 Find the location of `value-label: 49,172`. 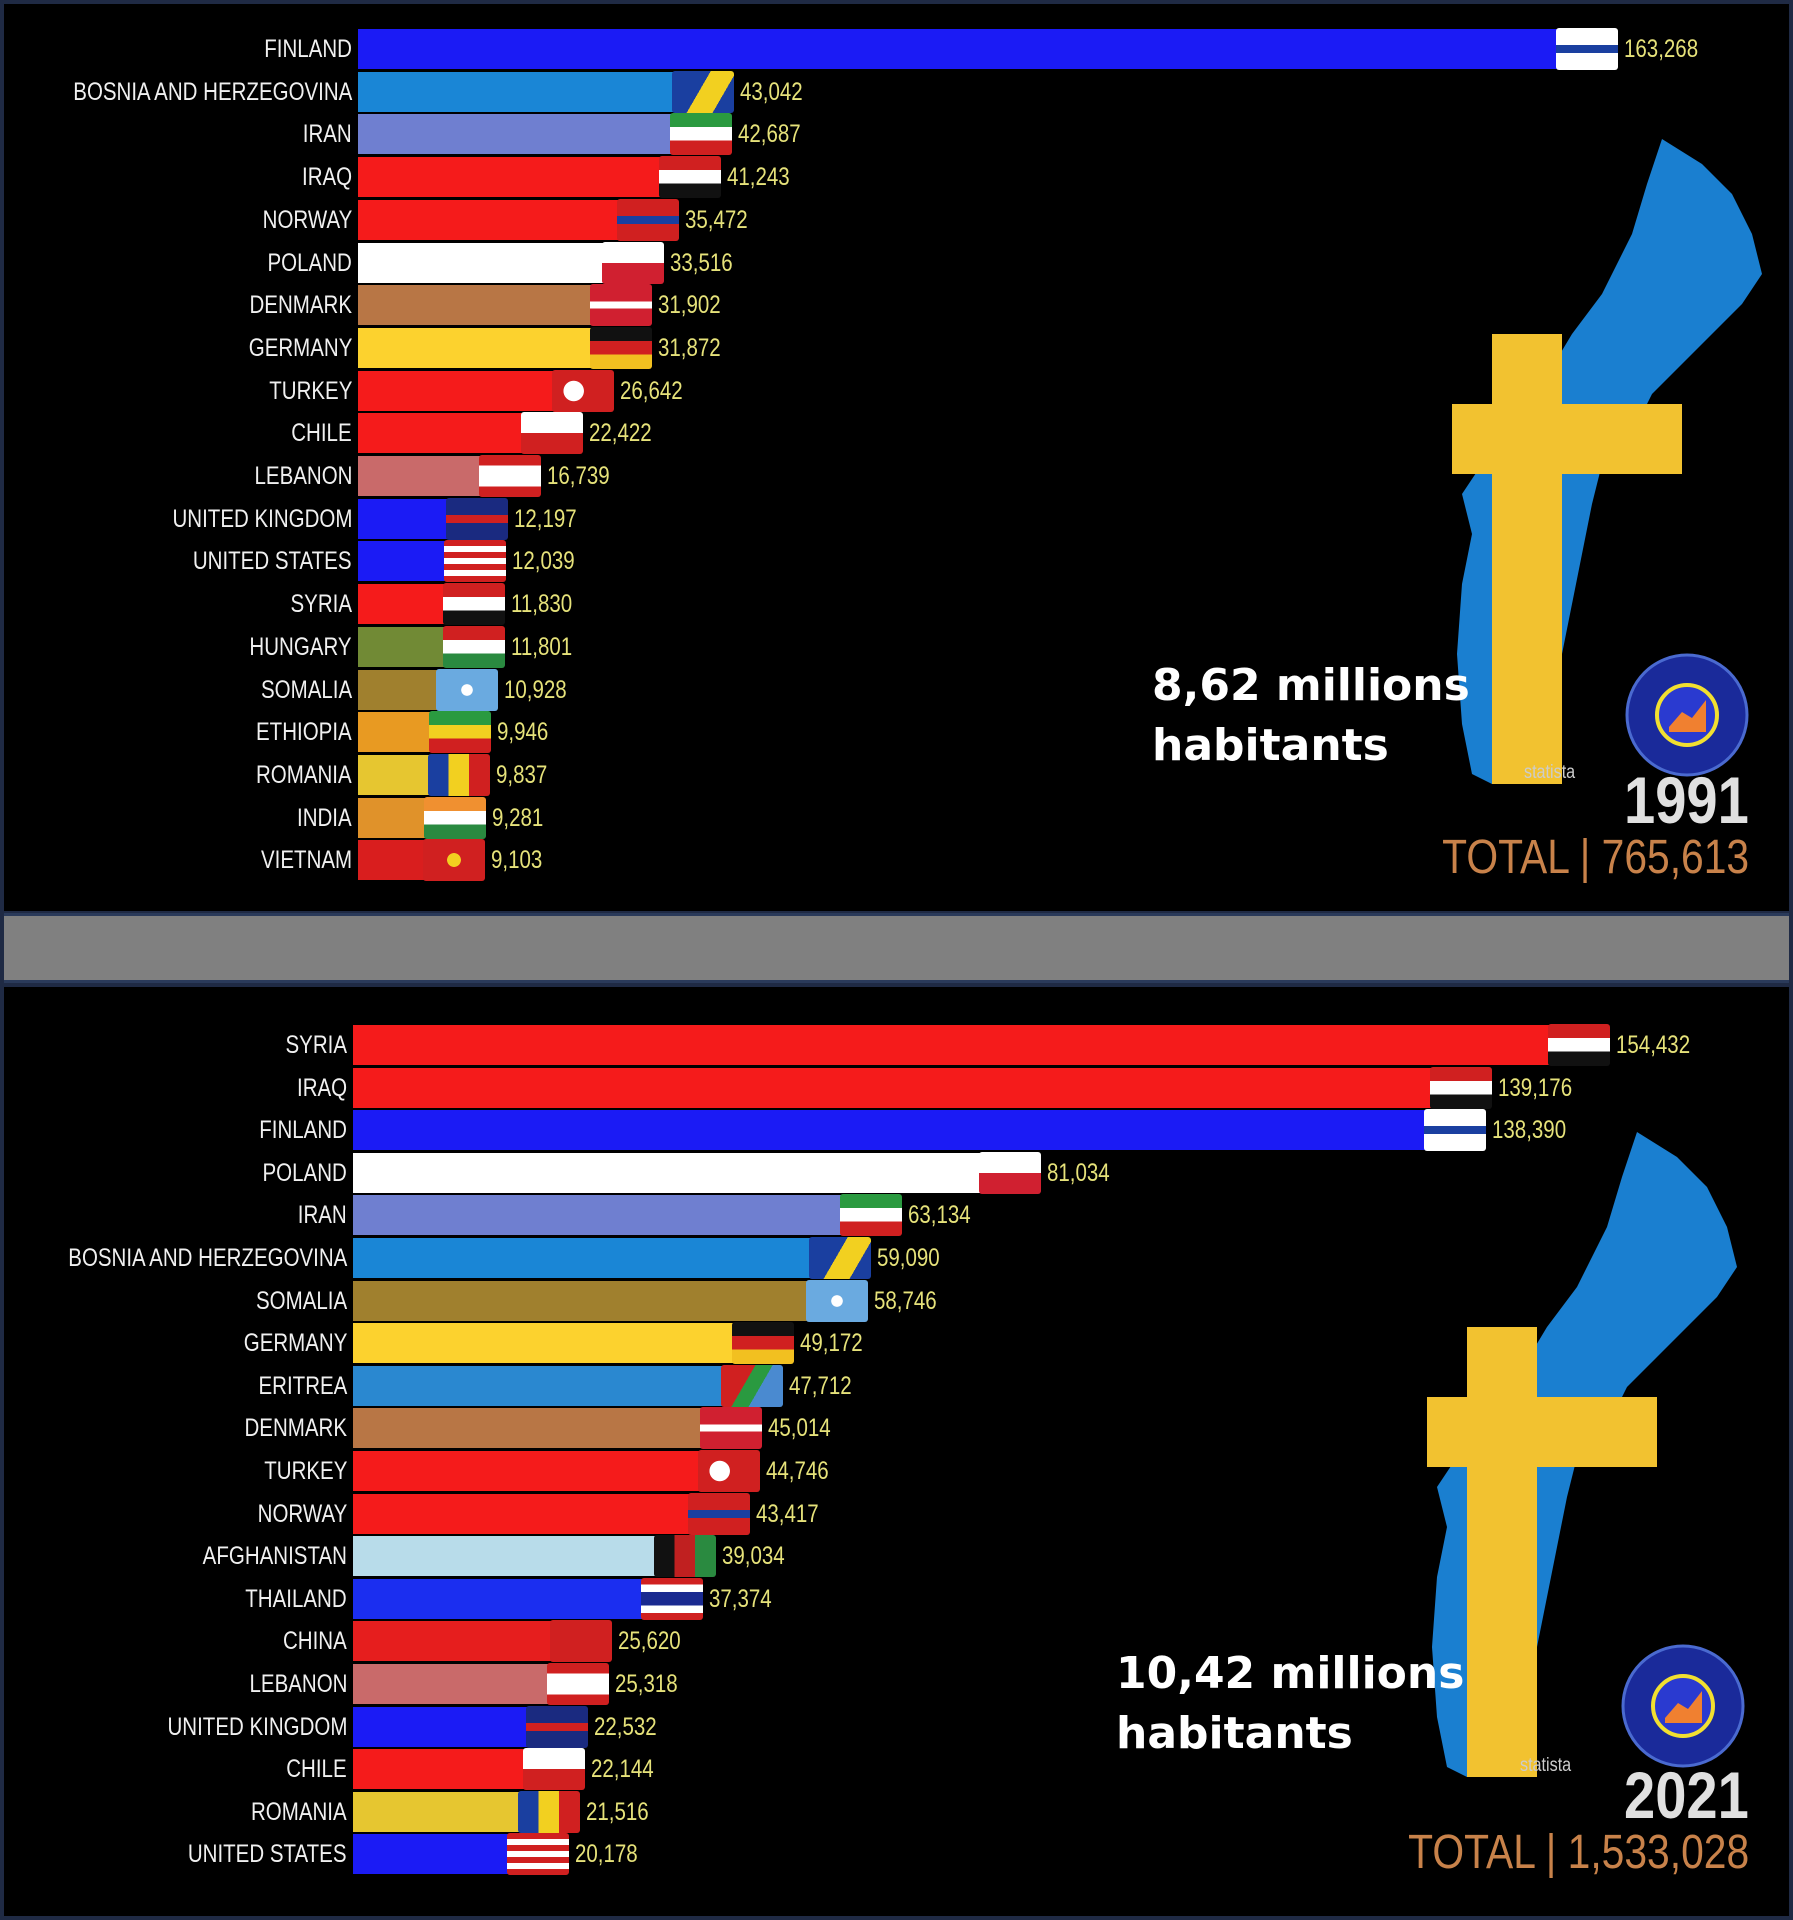

value-label: 49,172 is located at coordinates (831, 1343).